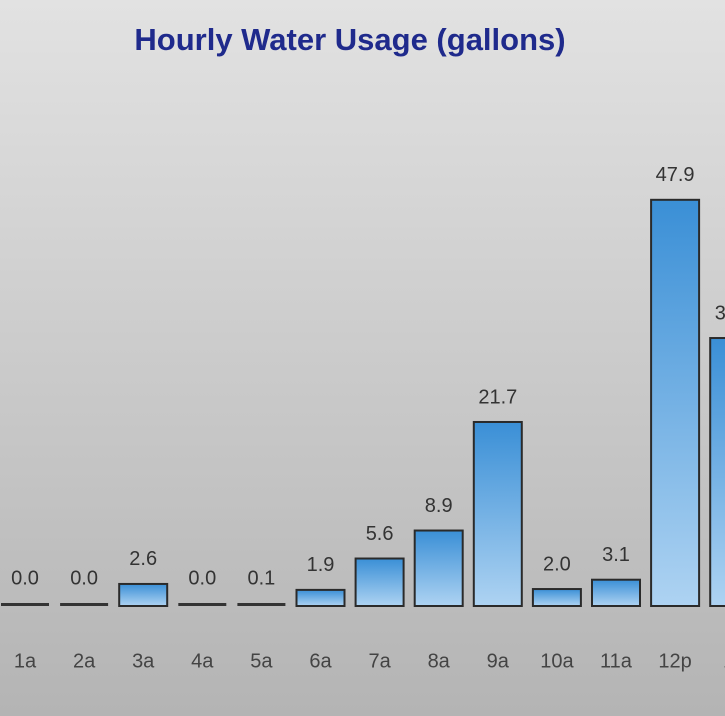 The height and width of the screenshot is (716, 725). I want to click on chart-title: Hourly Water Usage (gallons), so click(349, 39).